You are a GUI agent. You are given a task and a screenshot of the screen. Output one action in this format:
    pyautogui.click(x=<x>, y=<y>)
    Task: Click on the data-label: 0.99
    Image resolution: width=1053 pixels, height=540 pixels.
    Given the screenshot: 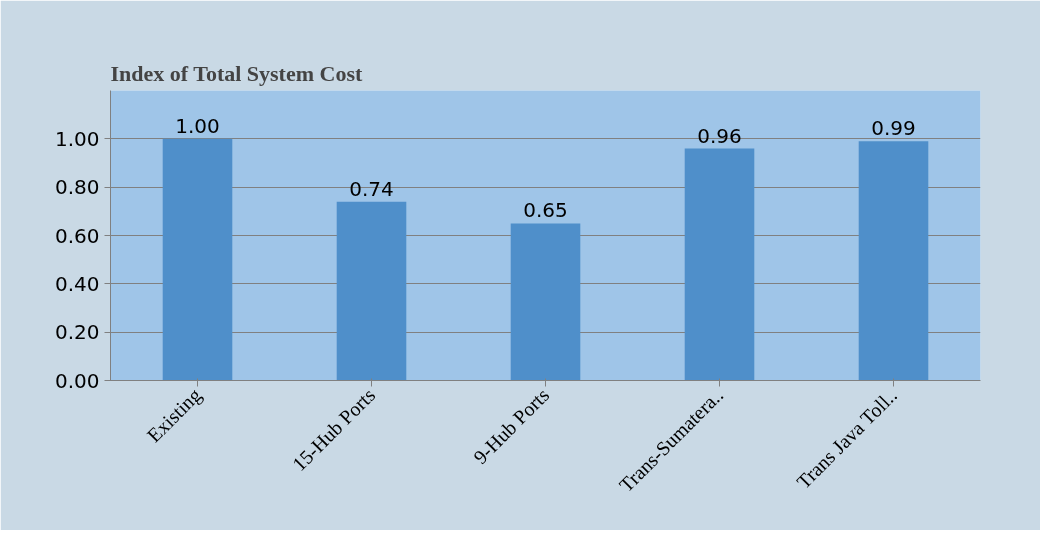 What is the action you would take?
    pyautogui.click(x=893, y=128)
    